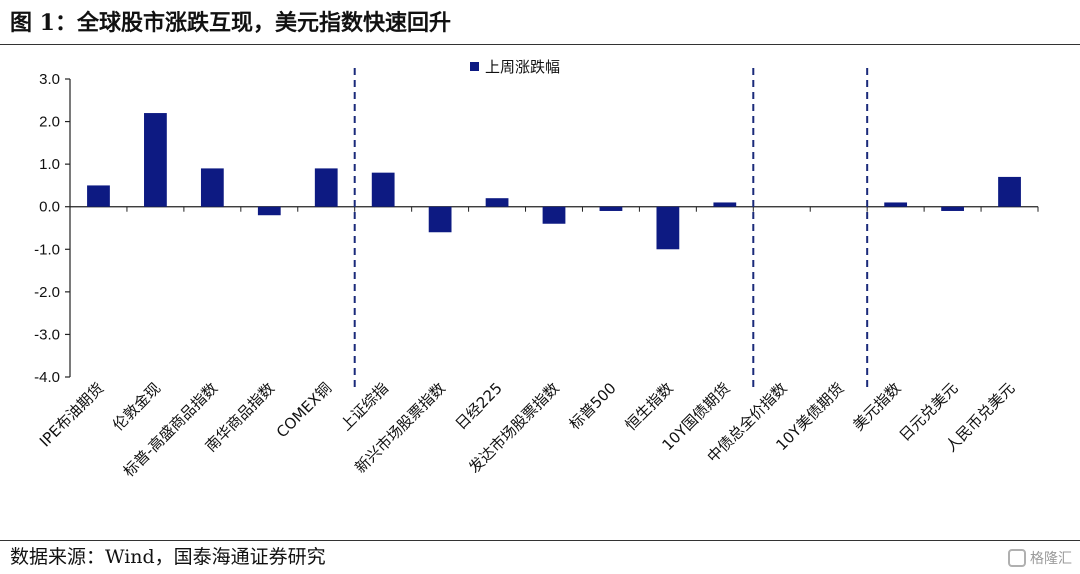 The width and height of the screenshot is (1080, 574). I want to click on y-tick-label: -2.0, so click(47, 292).